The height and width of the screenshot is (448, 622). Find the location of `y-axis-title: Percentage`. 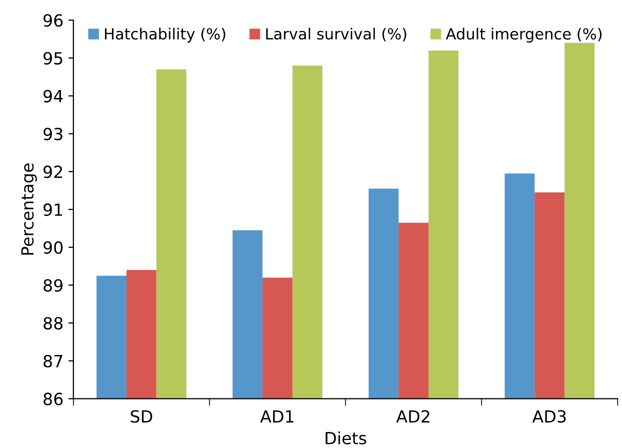

y-axis-title: Percentage is located at coordinates (29, 209).